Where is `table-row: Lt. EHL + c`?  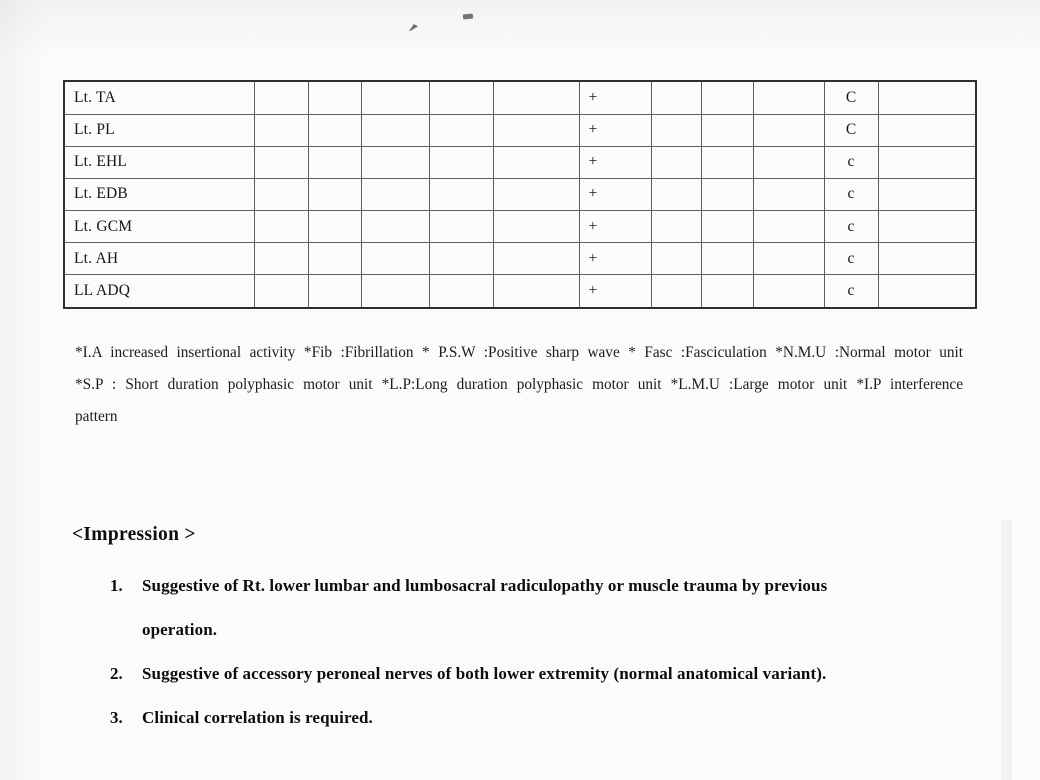
table-row: Lt. EHL + c is located at coordinates (520, 162).